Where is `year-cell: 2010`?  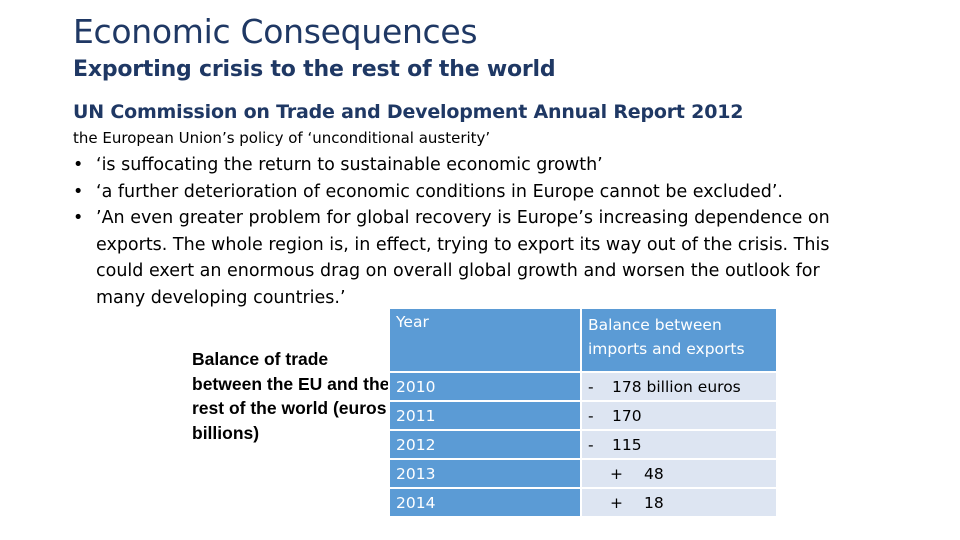 year-cell: 2010 is located at coordinates (485, 386).